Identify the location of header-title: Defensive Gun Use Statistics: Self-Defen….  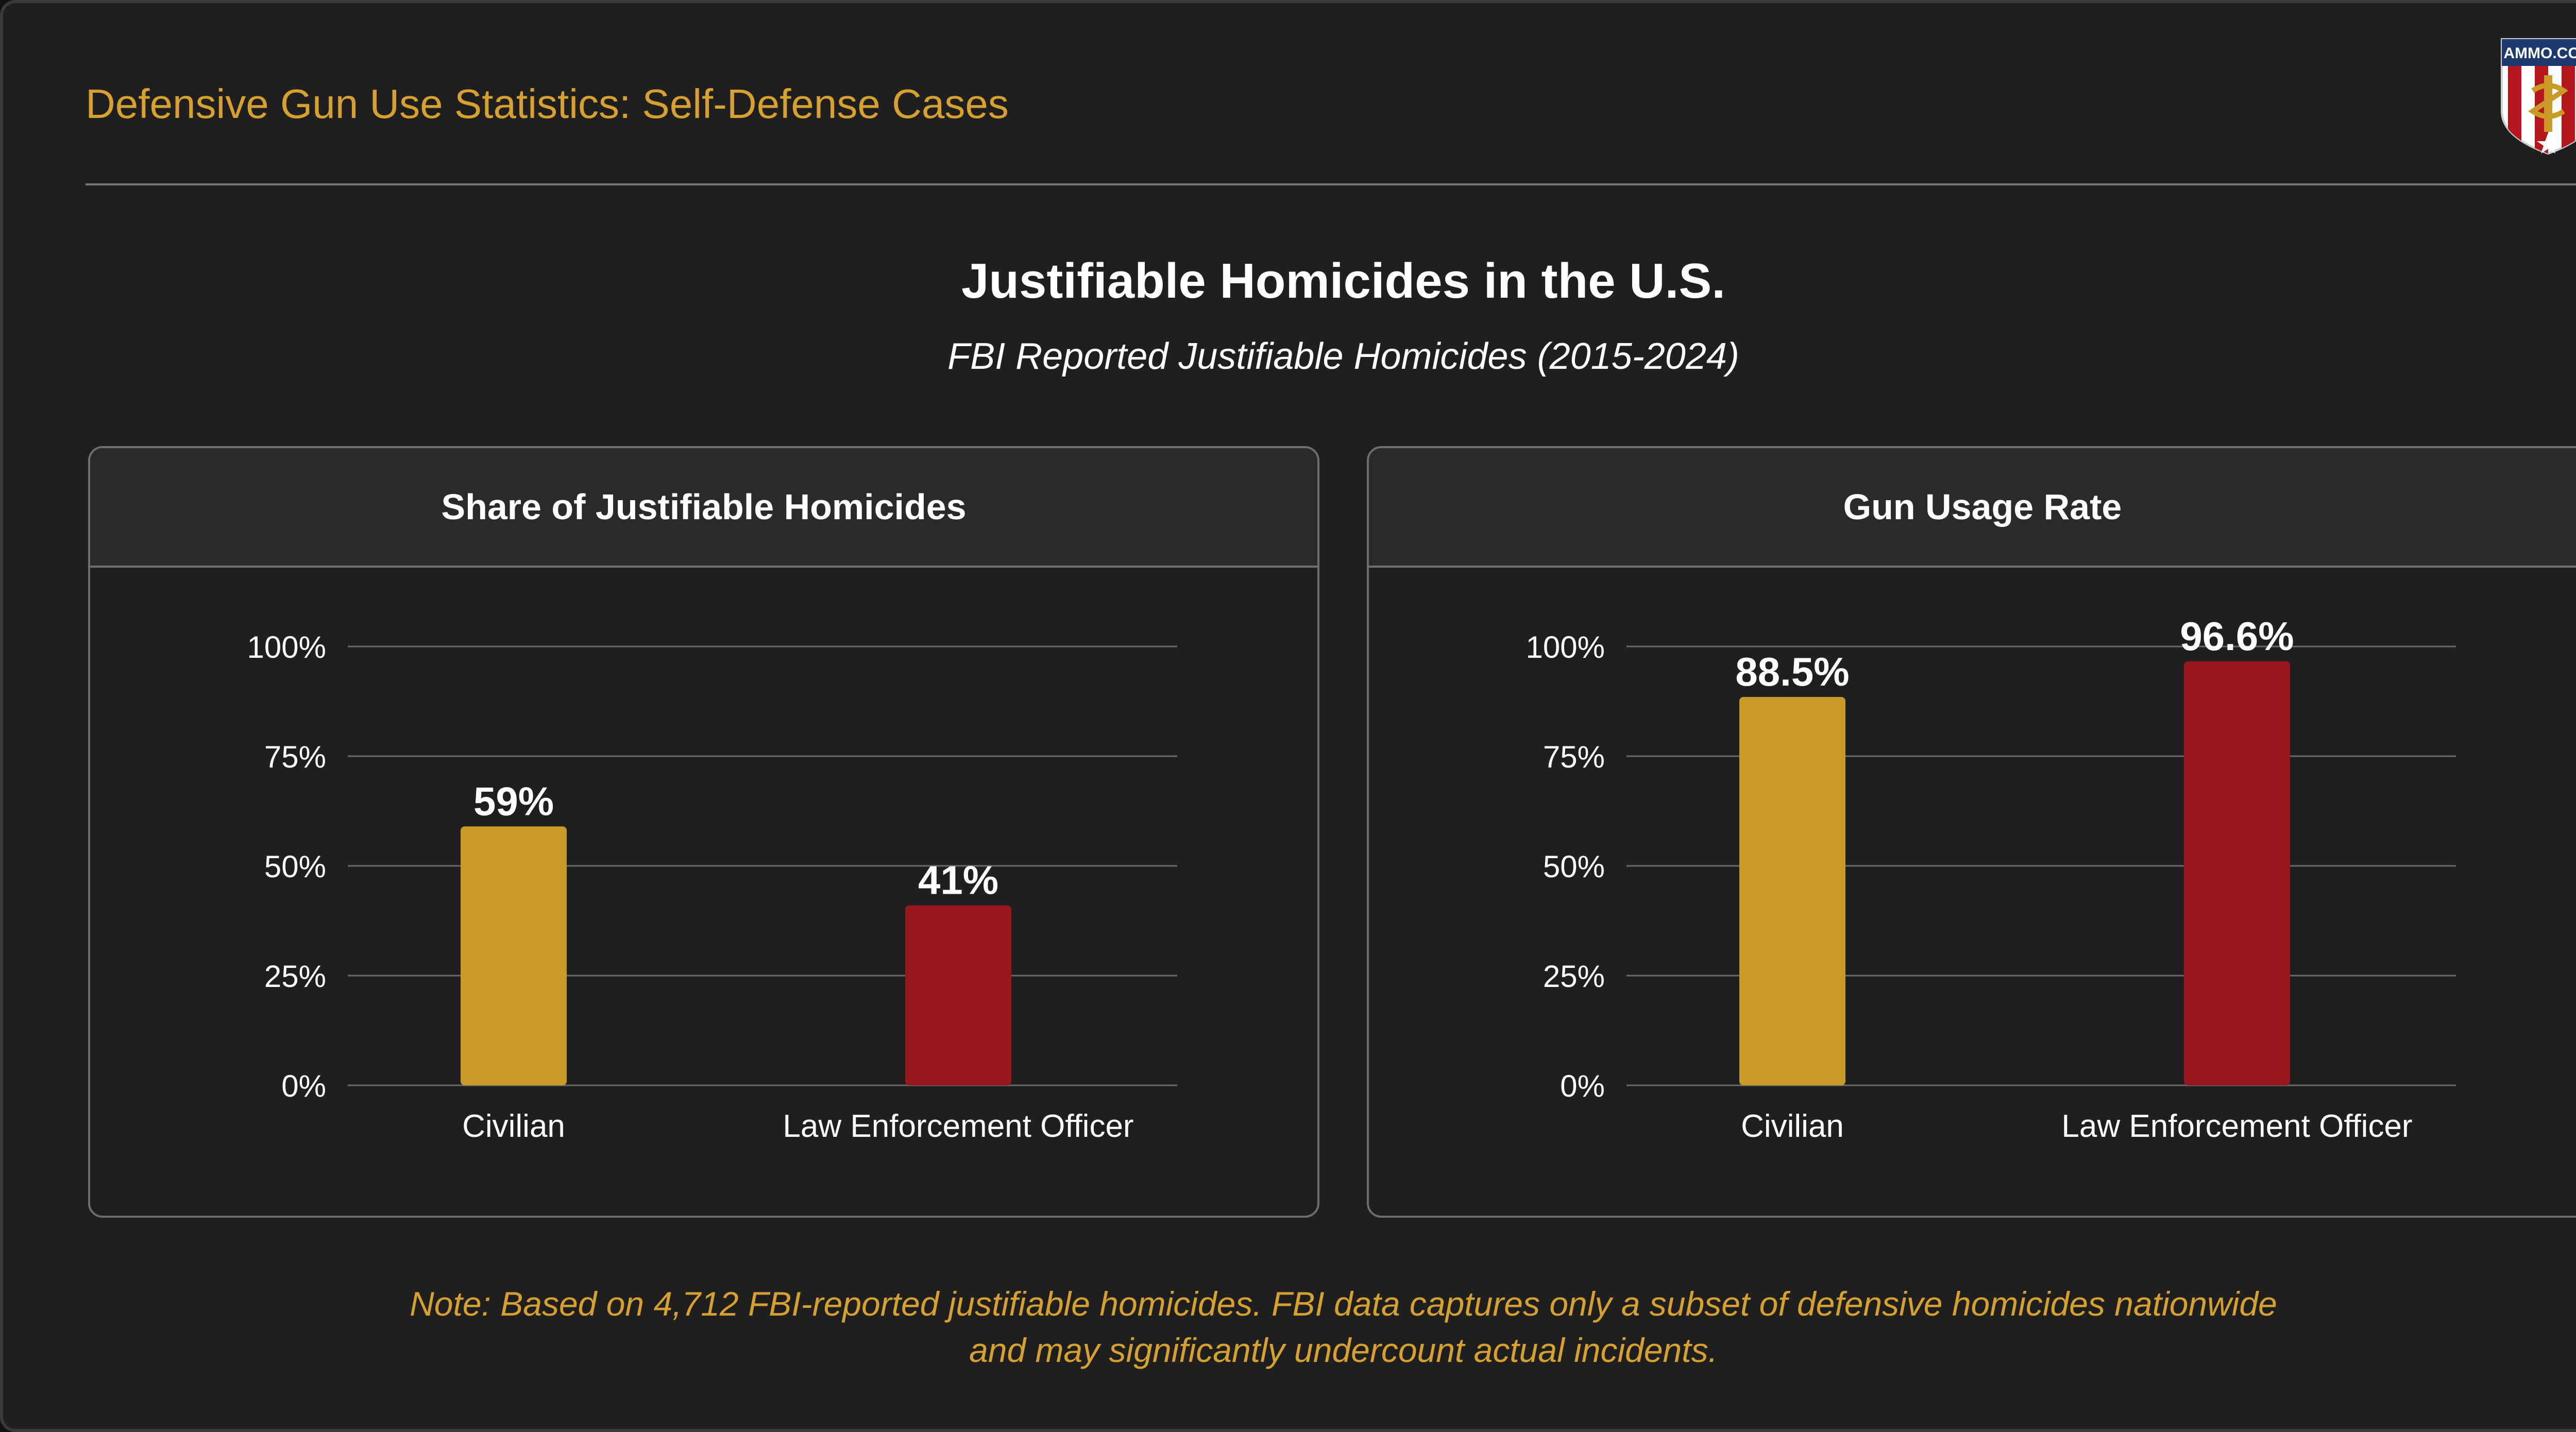
(548, 104).